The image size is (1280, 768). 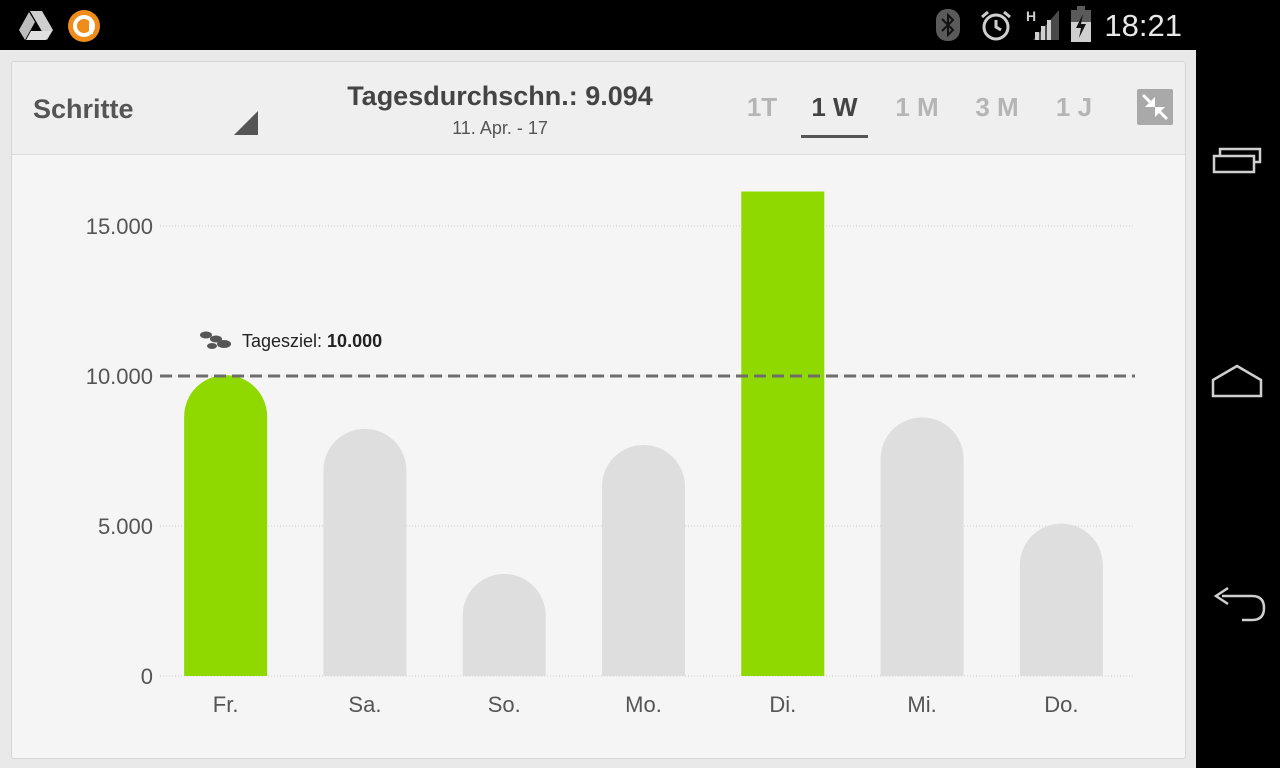 I want to click on tab-3m: 3 M, so click(x=997, y=107).